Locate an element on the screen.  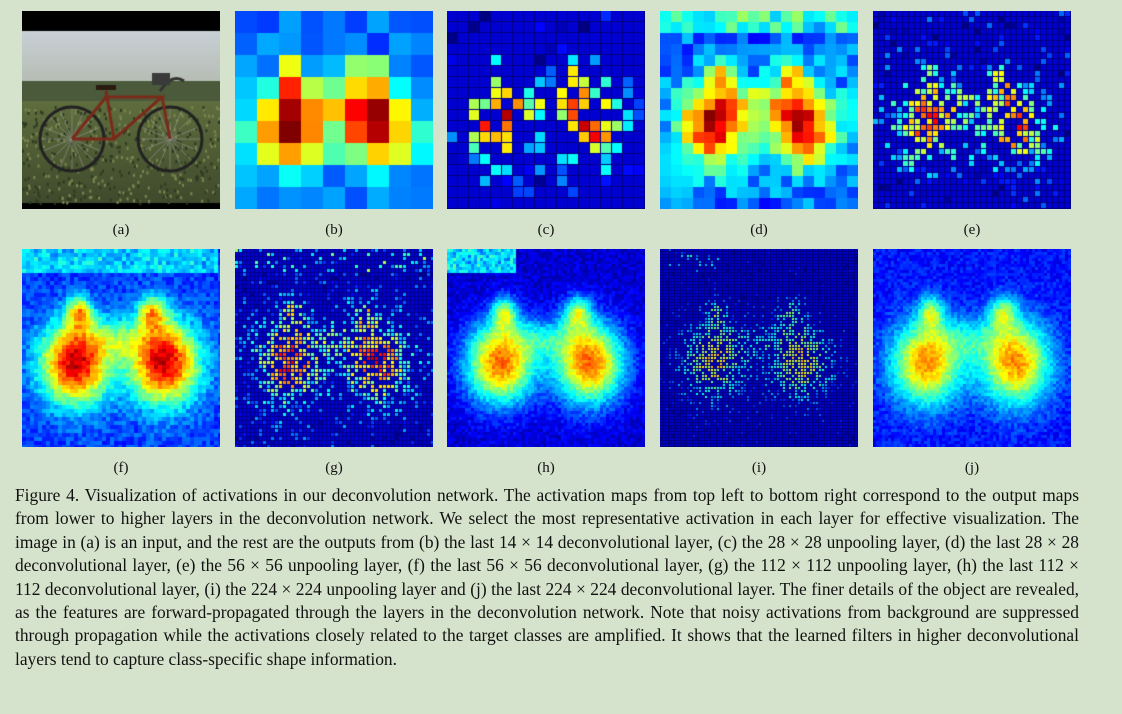
panel-a-input-photo is located at coordinates (121, 110).